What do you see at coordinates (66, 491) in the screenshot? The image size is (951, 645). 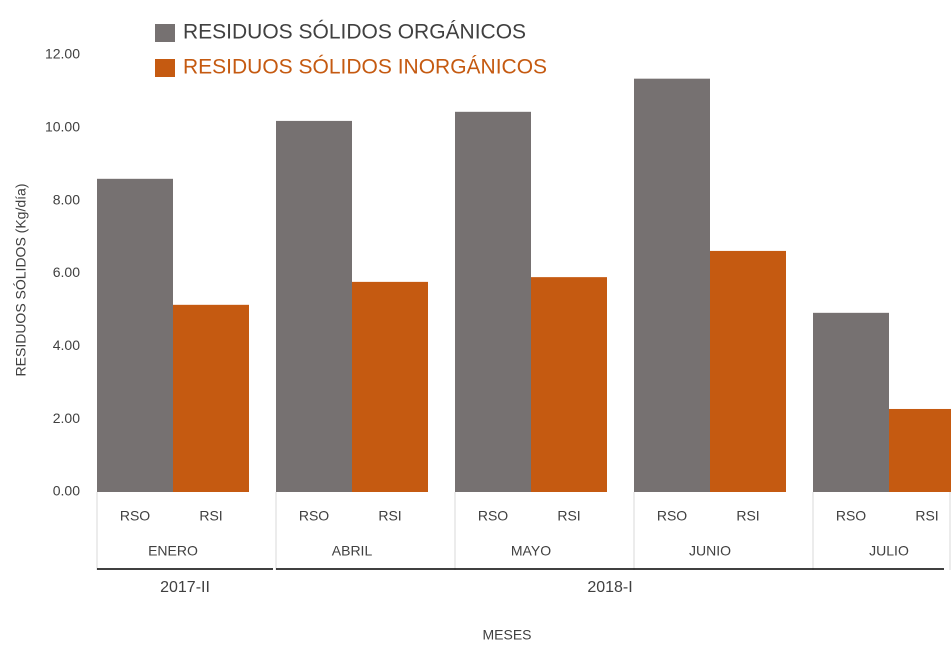 I see `y-tick-label: 0.00` at bounding box center [66, 491].